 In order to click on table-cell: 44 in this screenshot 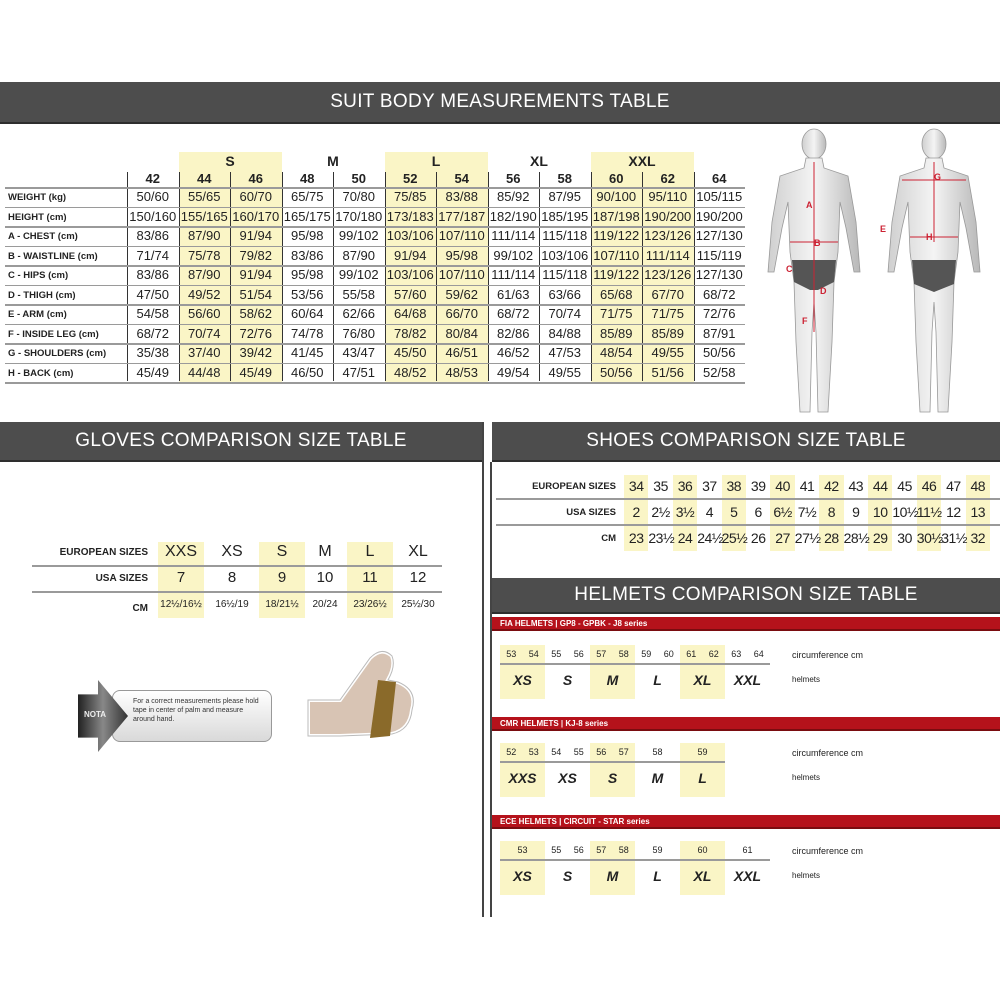, I will do `click(880, 486)`.